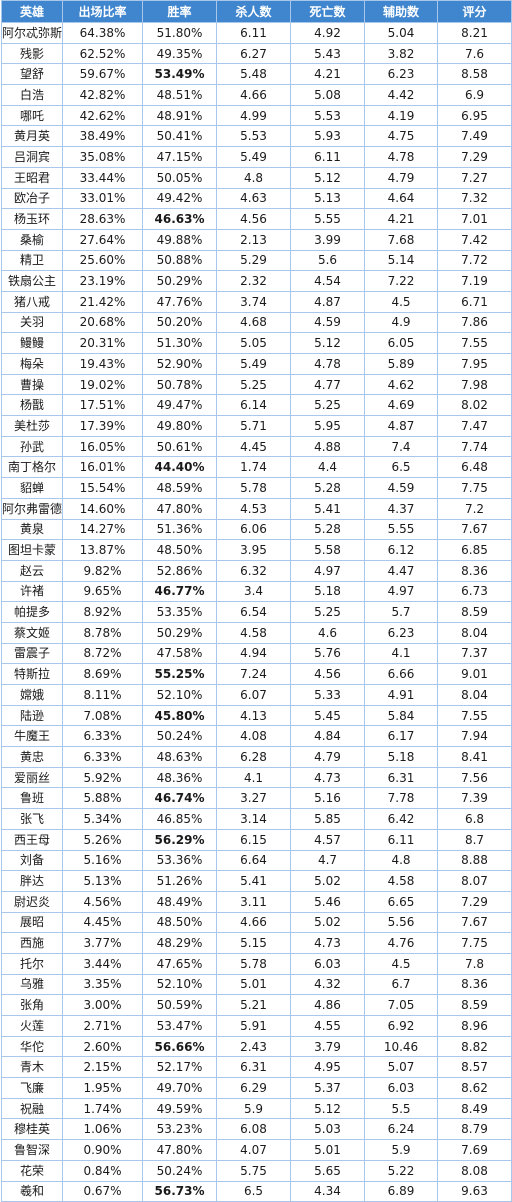  I want to click on win-rate-cell: 45.80%, so click(179, 715).